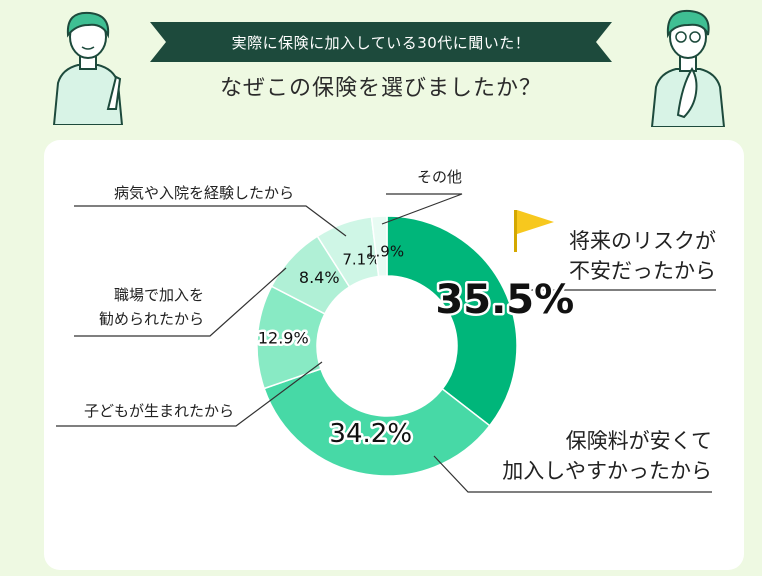 The width and height of the screenshot is (762, 576). I want to click on category-label: 不安だったから, so click(642, 271).